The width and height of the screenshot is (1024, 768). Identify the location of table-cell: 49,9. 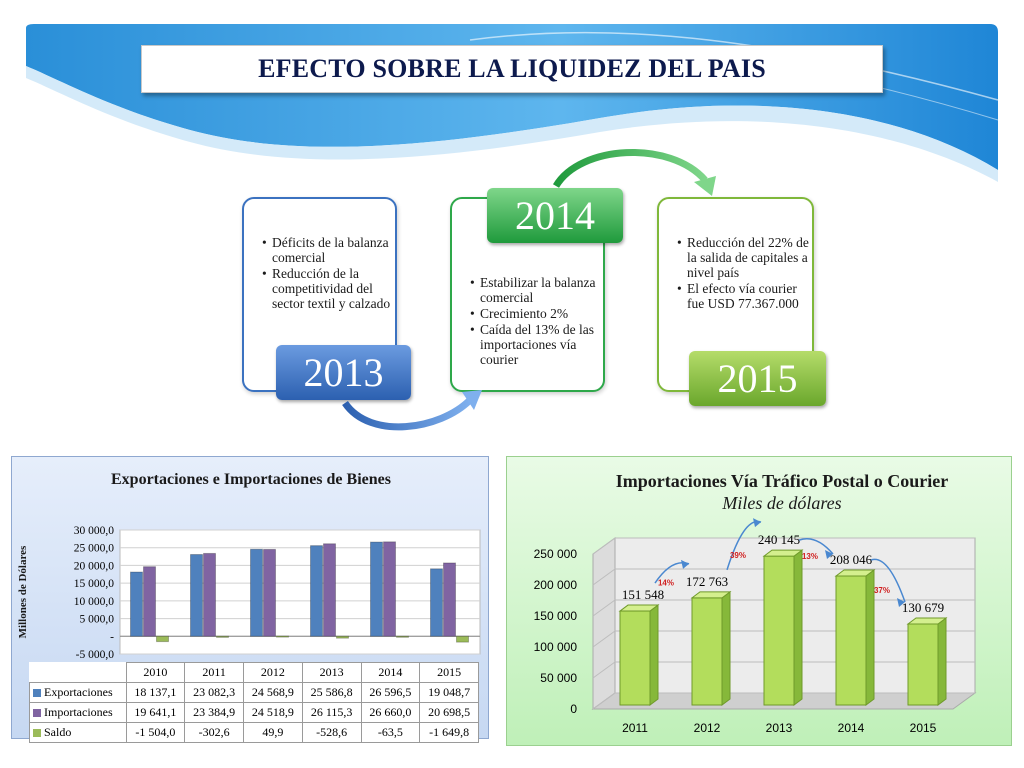
(273, 732).